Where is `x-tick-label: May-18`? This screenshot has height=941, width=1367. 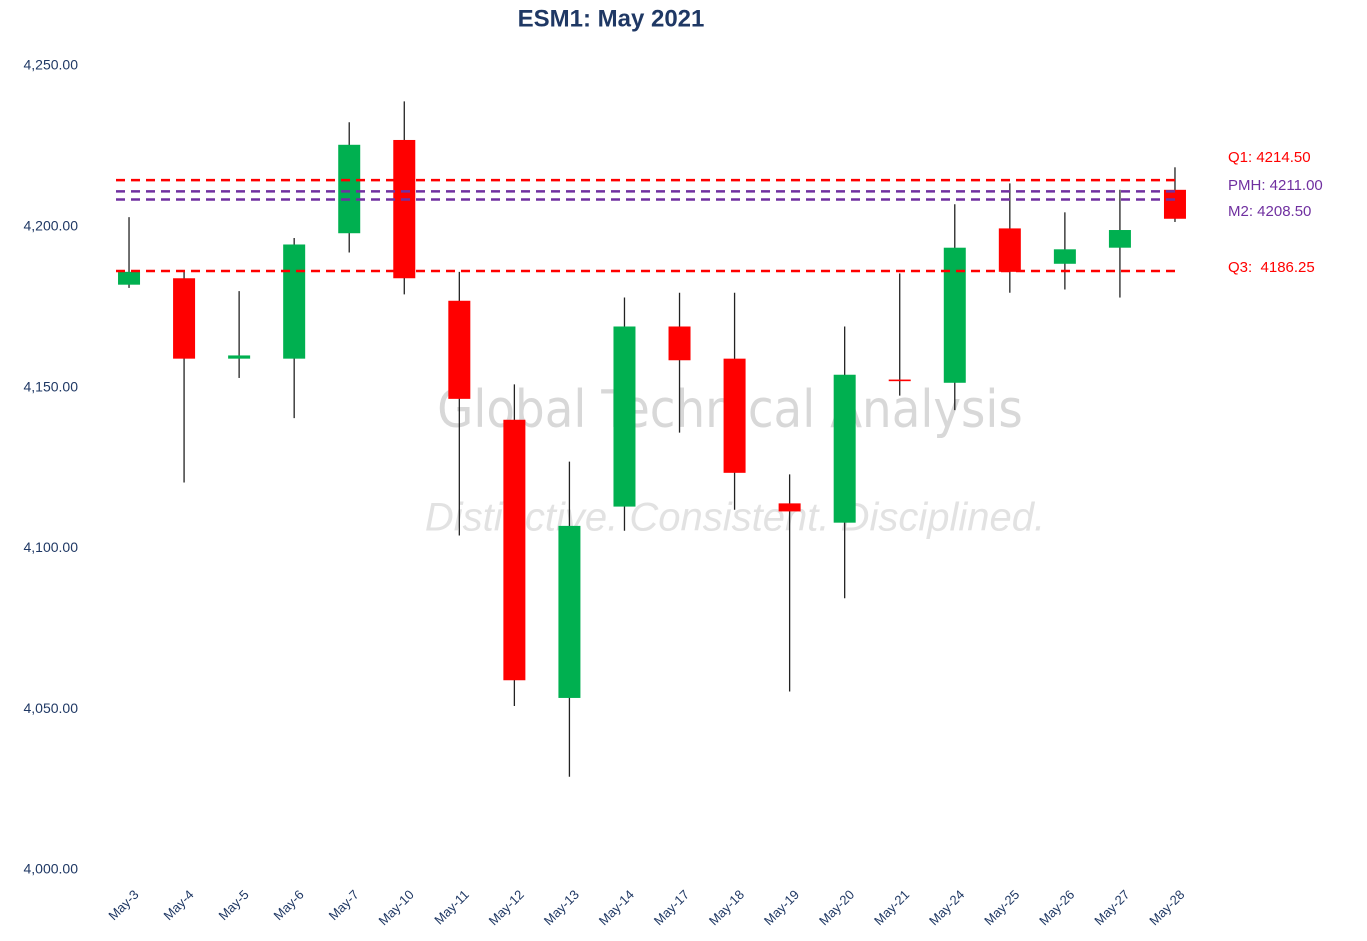
x-tick-label: May-18 is located at coordinates (726, 907).